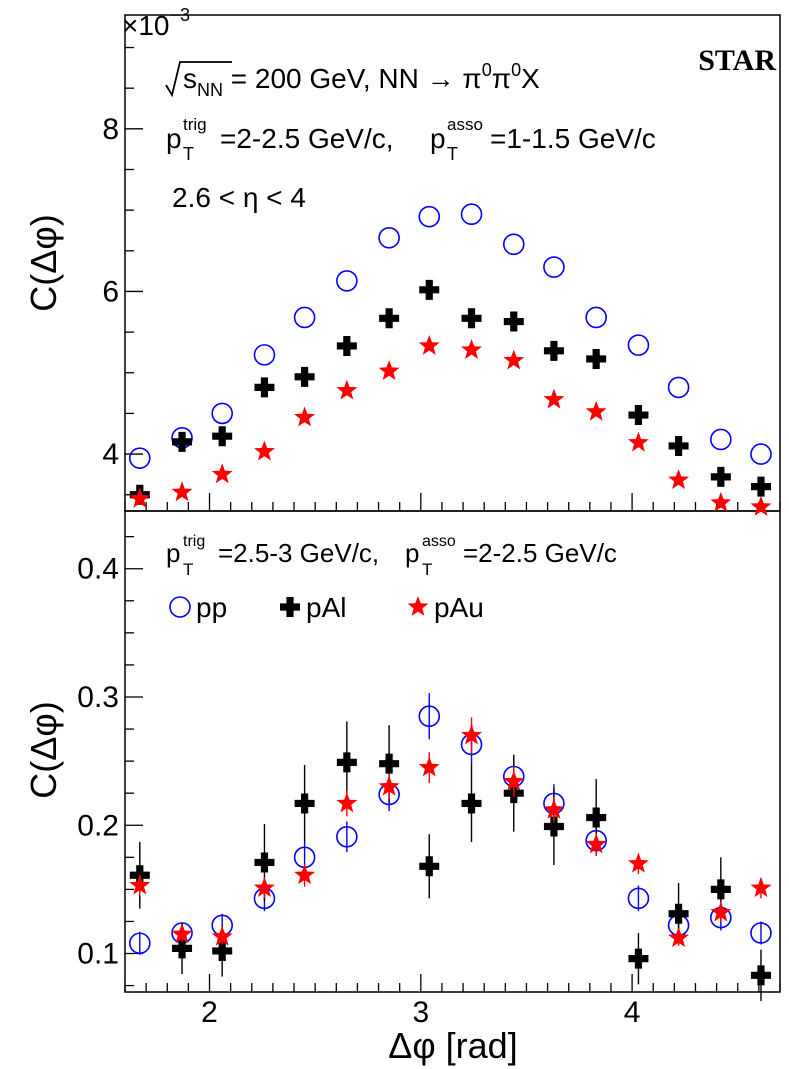 This screenshot has width=789, height=1069. I want to click on top-pt-val1: =2-2.5 GeV/c,, so click(310, 138).